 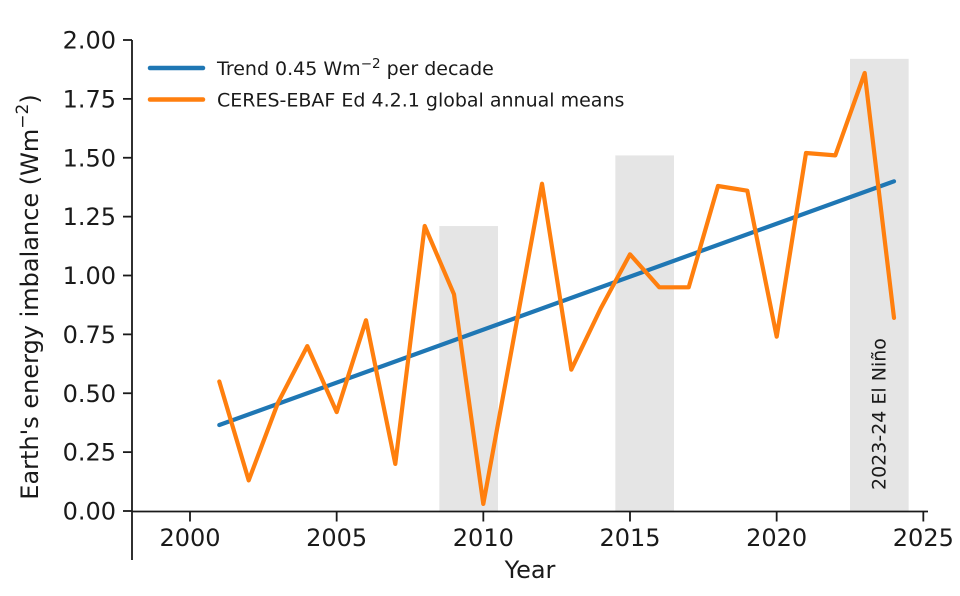 What do you see at coordinates (89, 512) in the screenshot?
I see `y-tick-label: 0.00` at bounding box center [89, 512].